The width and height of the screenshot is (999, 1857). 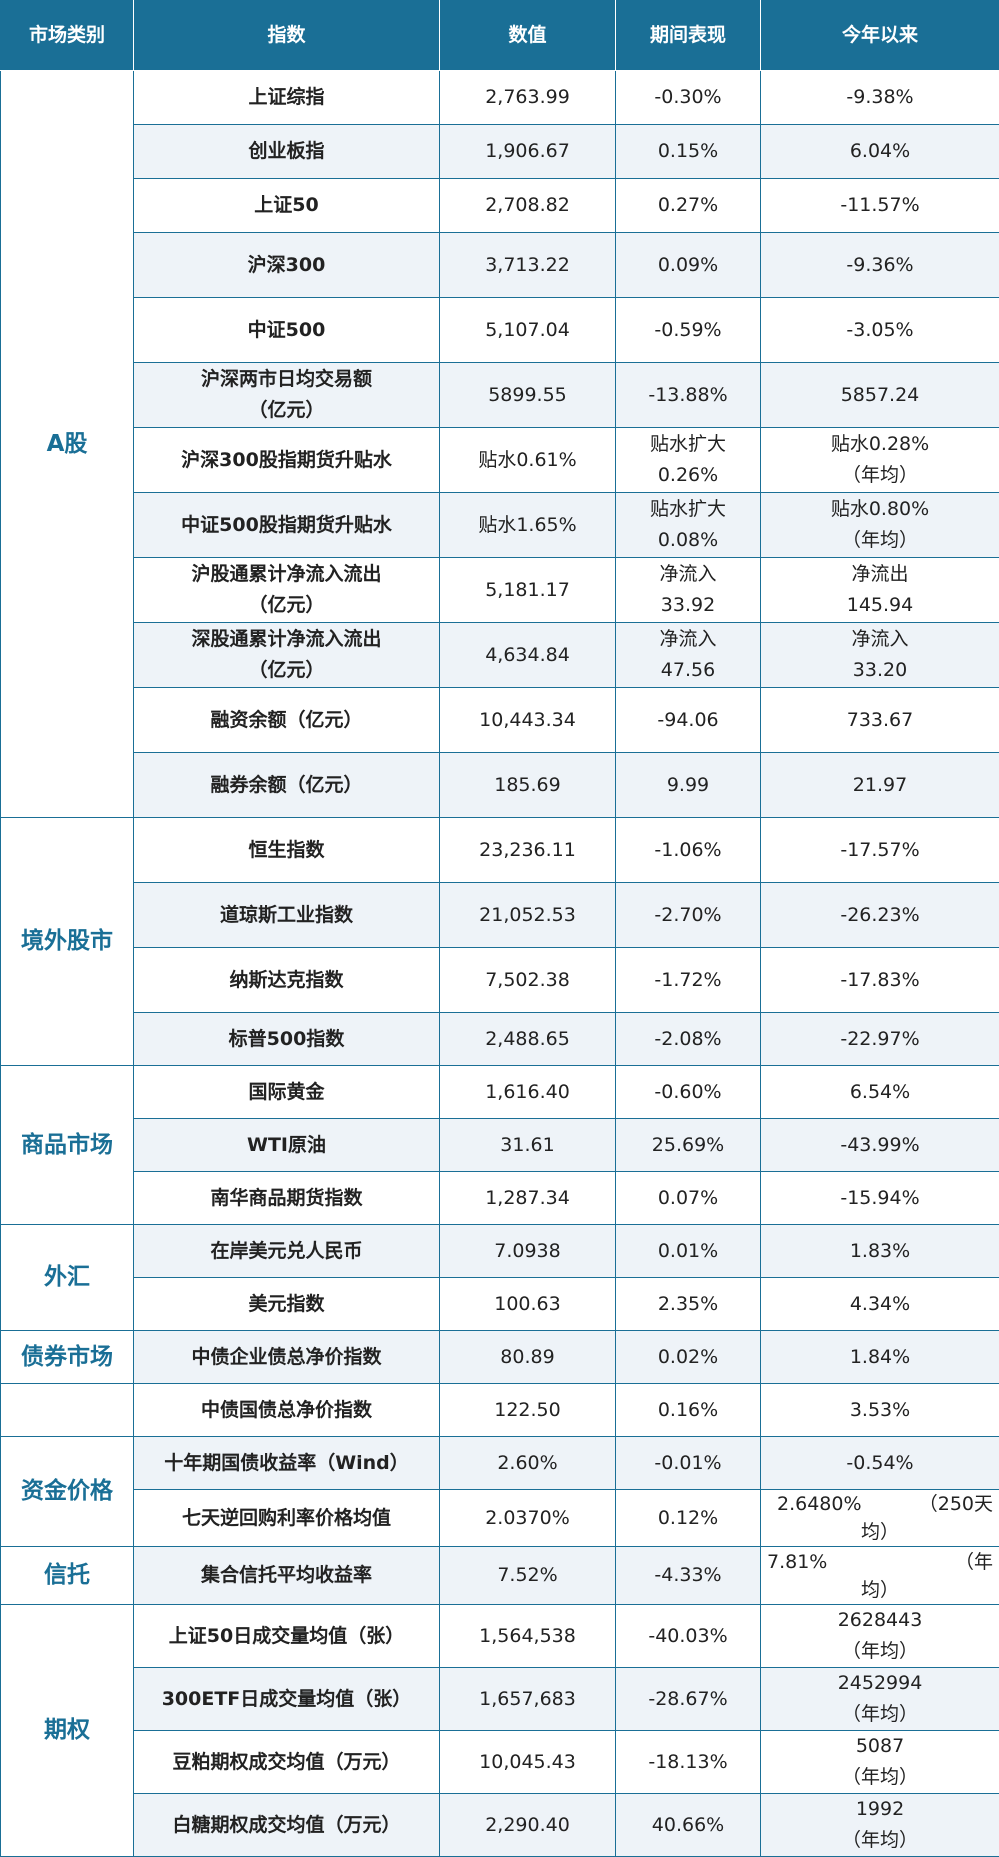 I want to click on index-value: 贴水0.61%, so click(x=528, y=460).